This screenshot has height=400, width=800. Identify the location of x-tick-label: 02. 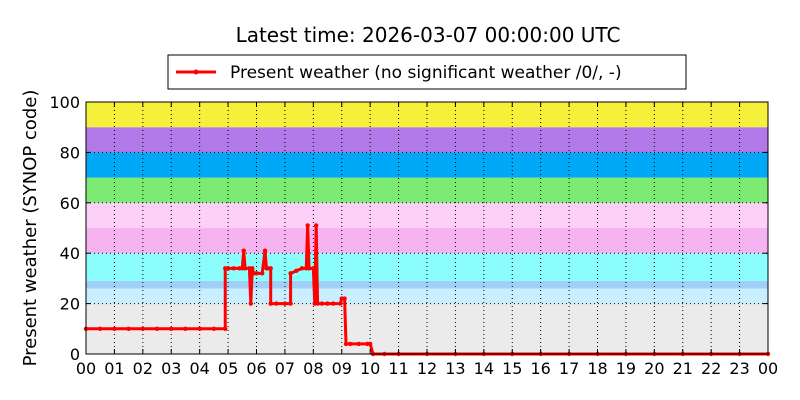
(143, 368).